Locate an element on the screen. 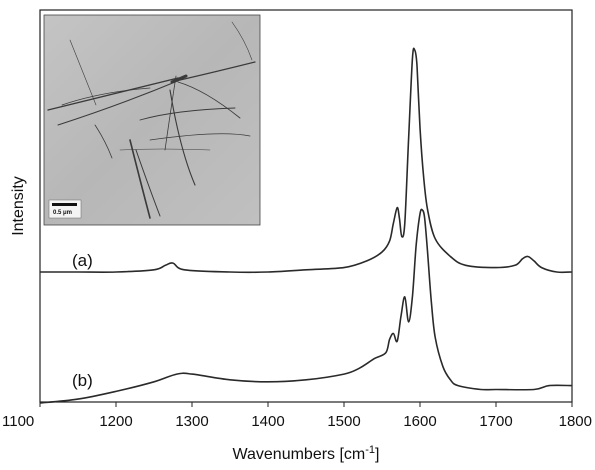 The image size is (595, 470). x-tick-label: 1300 is located at coordinates (191, 421).